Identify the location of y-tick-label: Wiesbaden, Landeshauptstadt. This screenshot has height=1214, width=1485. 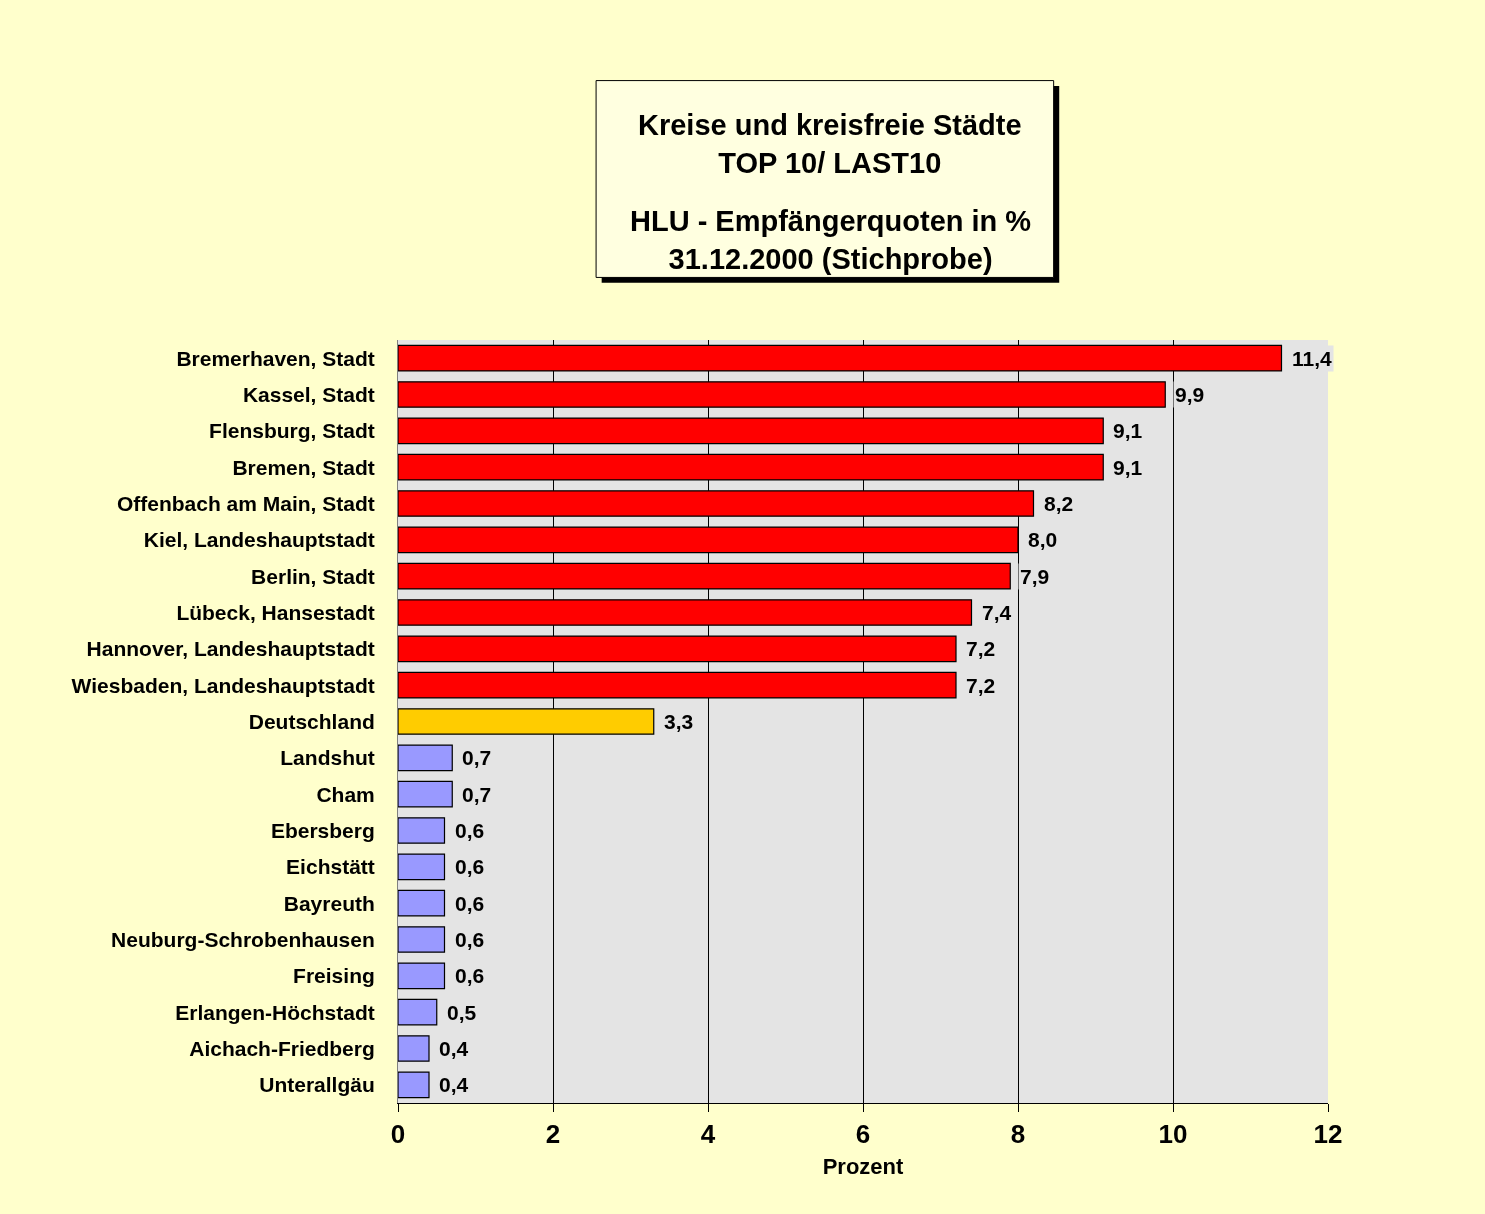
(223, 685).